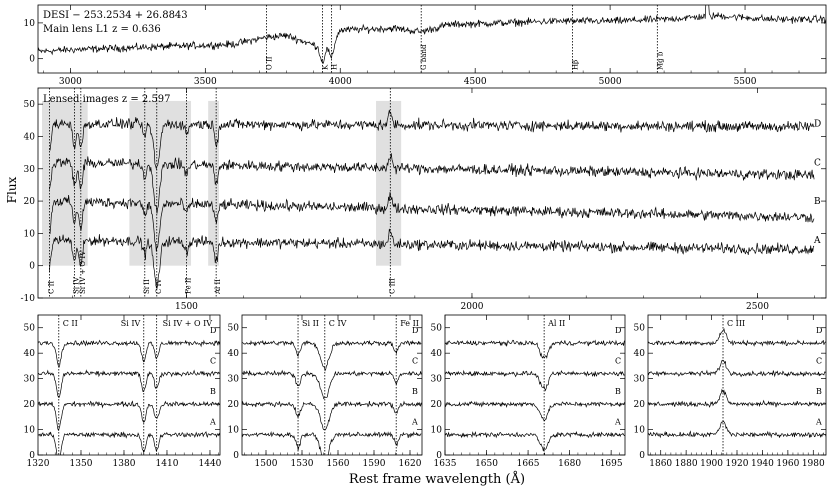  Describe the element at coordinates (424, 57) in the screenshot. I see `line-label: G band` at that location.